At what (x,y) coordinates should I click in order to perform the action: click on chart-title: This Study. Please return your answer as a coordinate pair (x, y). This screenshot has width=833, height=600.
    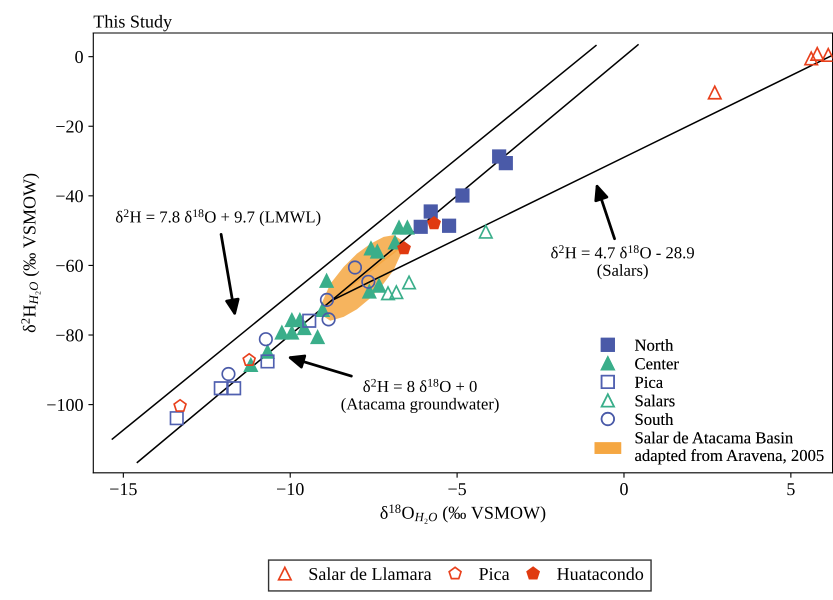
    Looking at the image, I should click on (133, 23).